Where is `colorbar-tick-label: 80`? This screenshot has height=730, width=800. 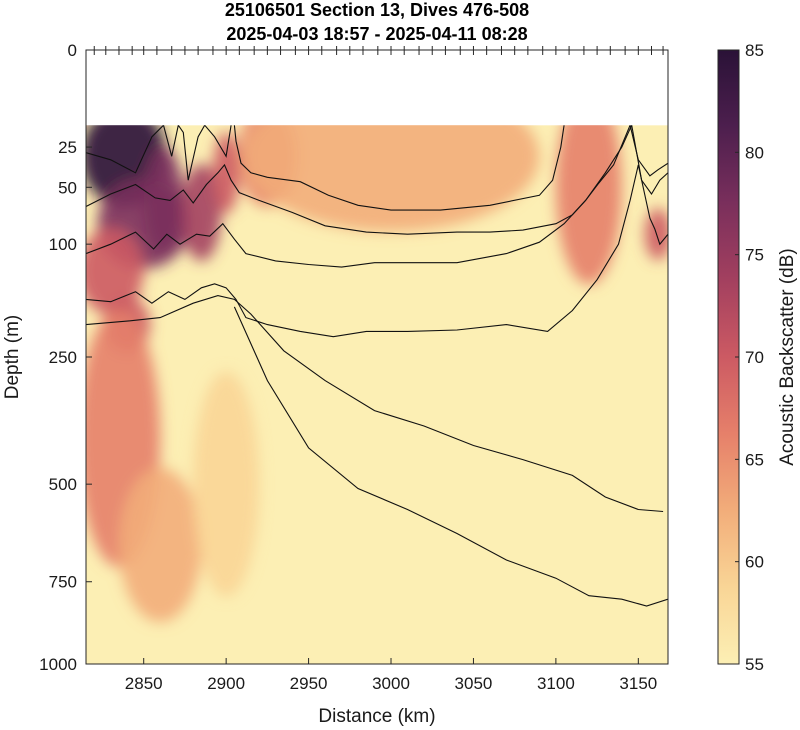 colorbar-tick-label: 80 is located at coordinates (754, 152).